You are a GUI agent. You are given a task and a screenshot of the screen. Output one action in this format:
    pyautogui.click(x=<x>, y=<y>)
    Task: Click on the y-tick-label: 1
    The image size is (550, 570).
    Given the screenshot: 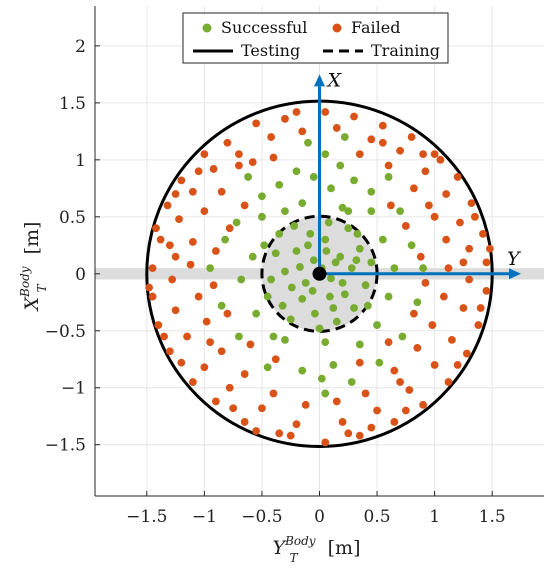 What is the action you would take?
    pyautogui.click(x=80, y=161)
    